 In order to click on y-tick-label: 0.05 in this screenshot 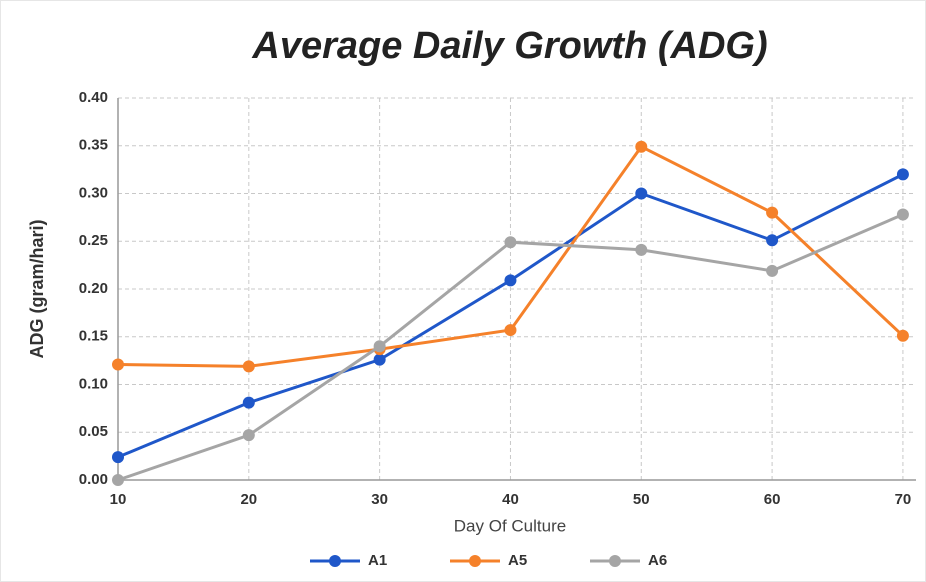, I will do `click(93, 431)`.